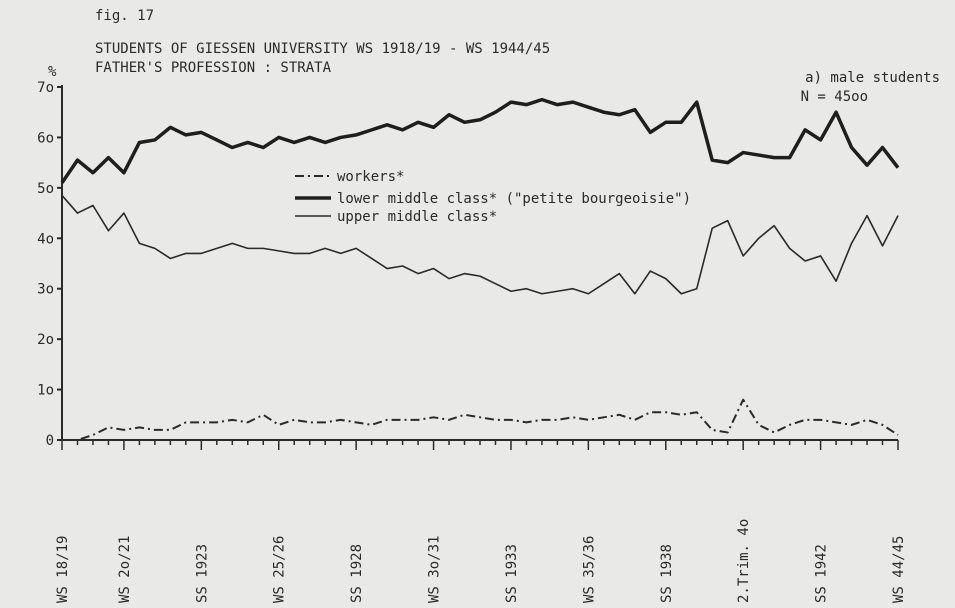 Image resolution: width=955 pixels, height=608 pixels. Describe the element at coordinates (872, 78) in the screenshot. I see `annotation: a) male students` at that location.